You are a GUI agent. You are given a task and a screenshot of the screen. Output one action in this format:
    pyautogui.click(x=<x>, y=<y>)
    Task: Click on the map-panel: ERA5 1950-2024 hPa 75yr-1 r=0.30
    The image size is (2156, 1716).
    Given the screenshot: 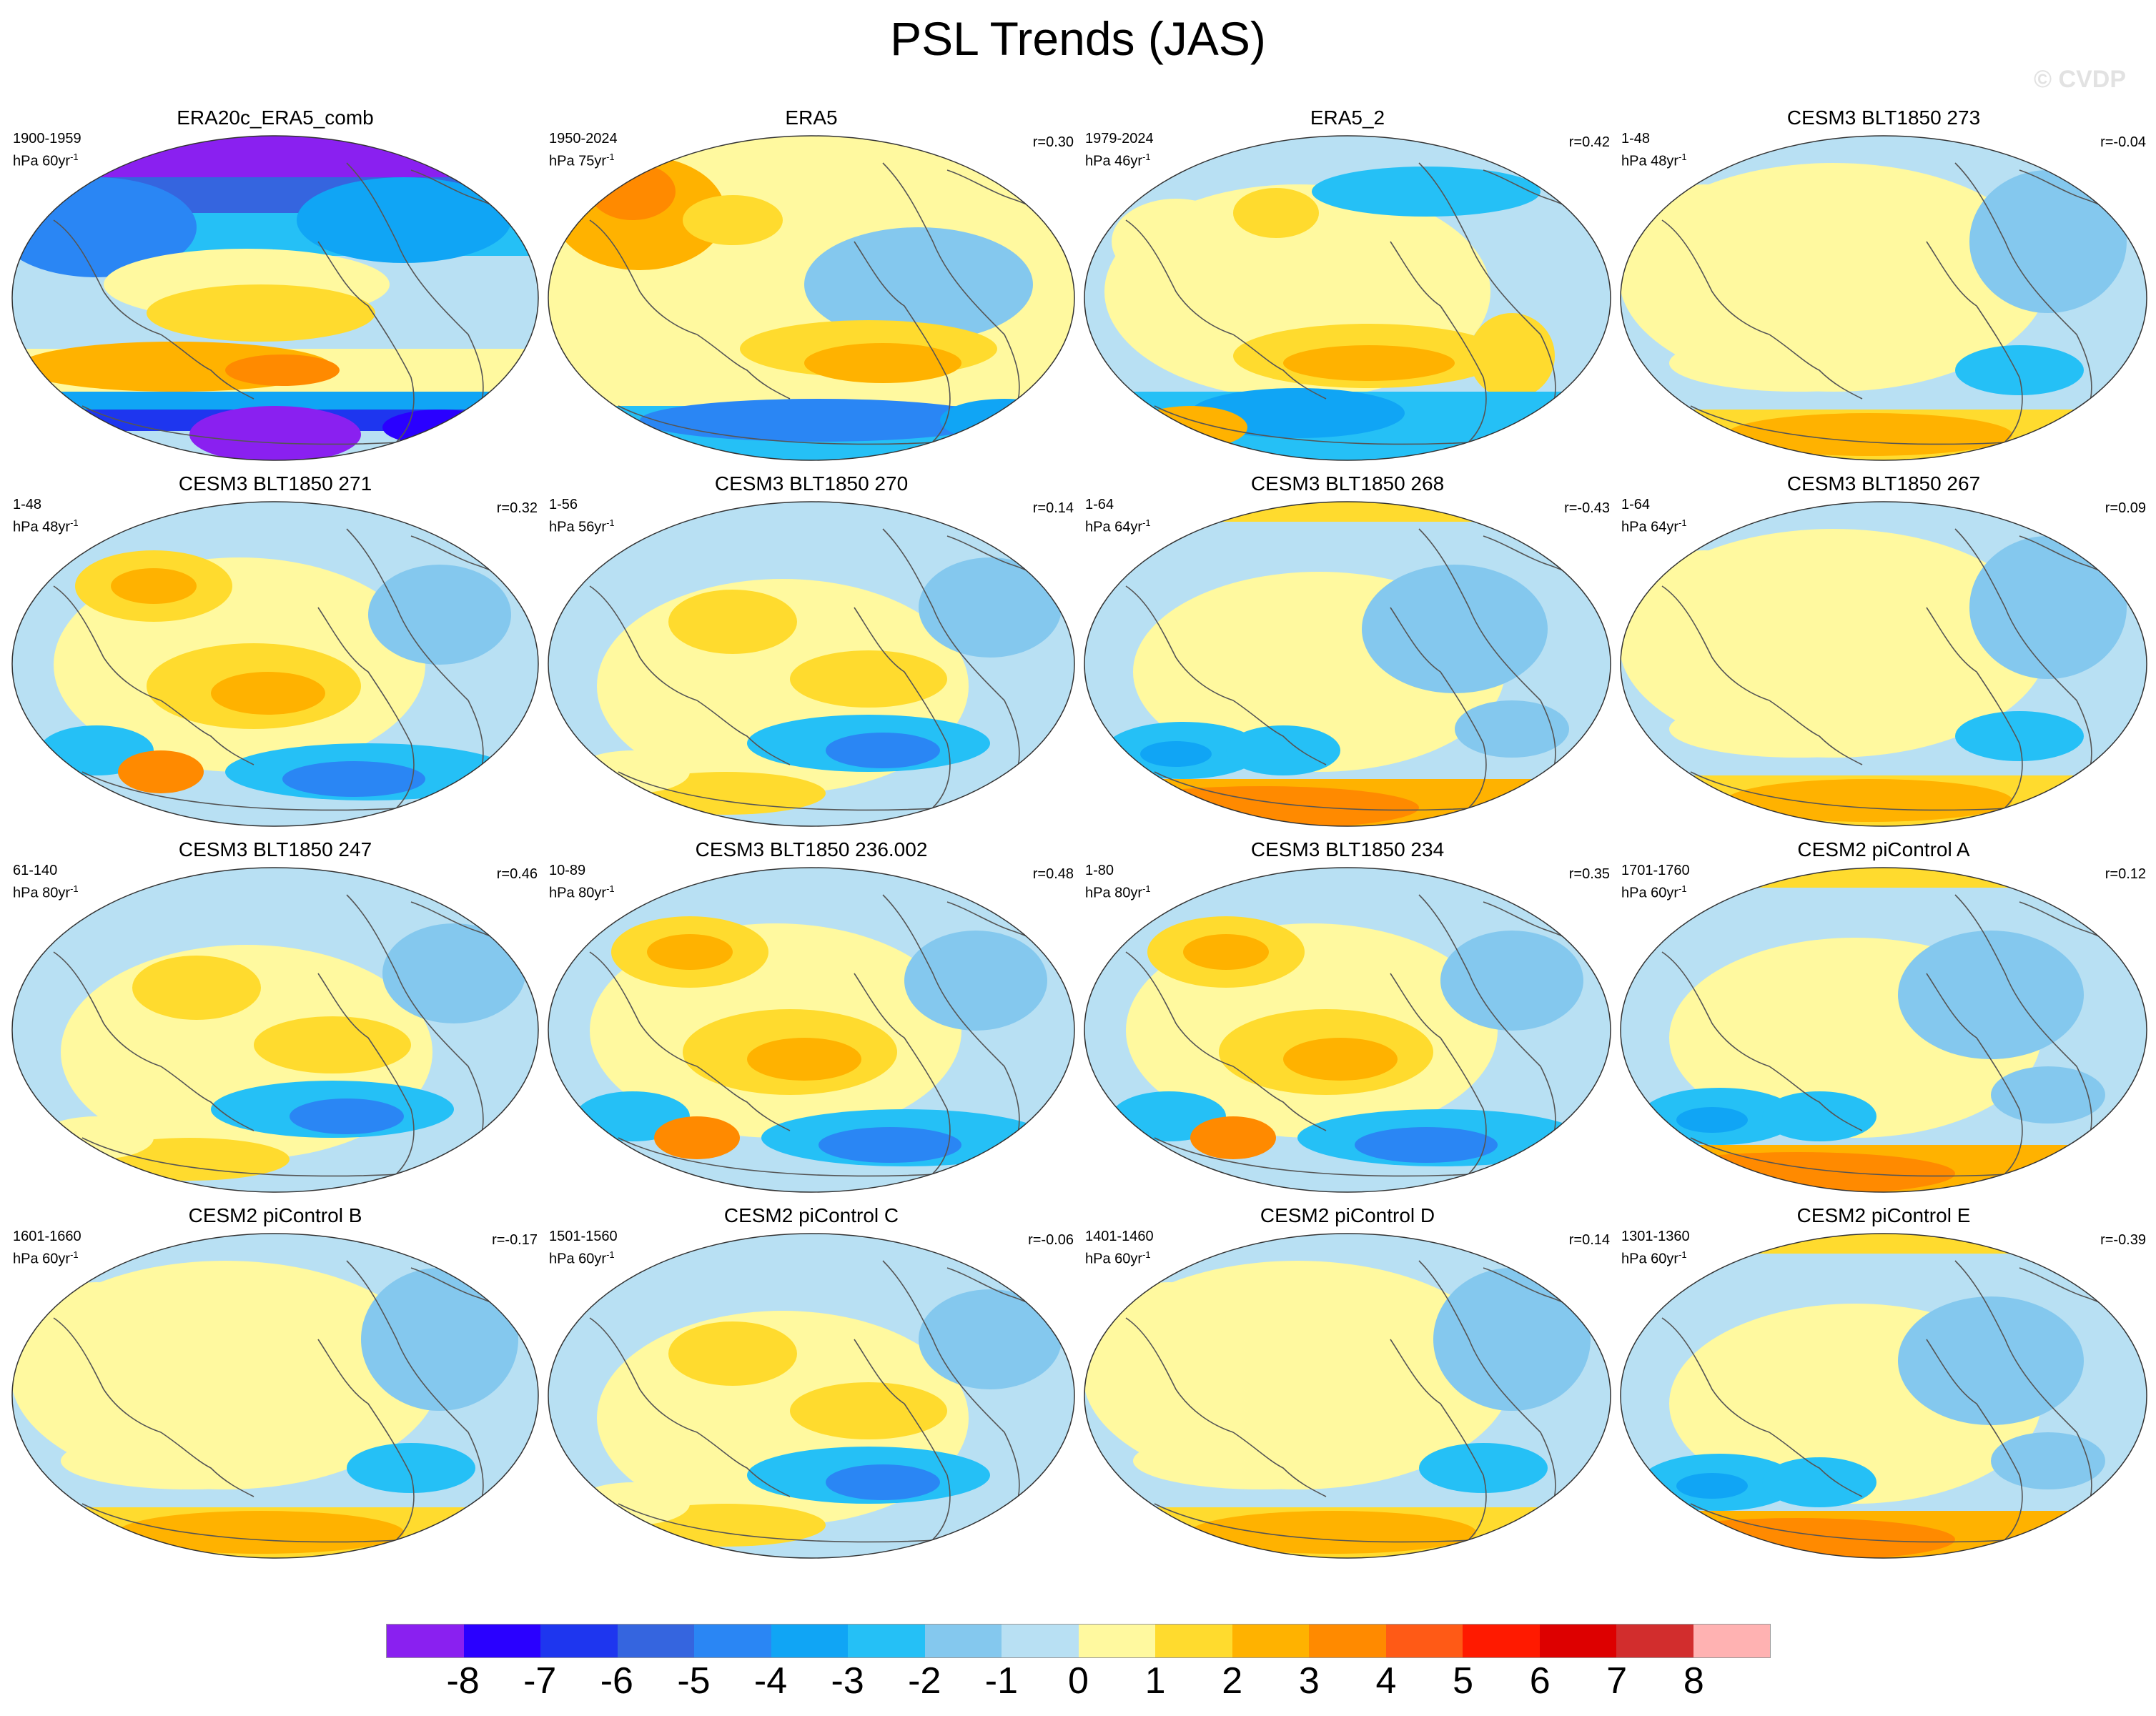 What is the action you would take?
    pyautogui.click(x=811, y=287)
    